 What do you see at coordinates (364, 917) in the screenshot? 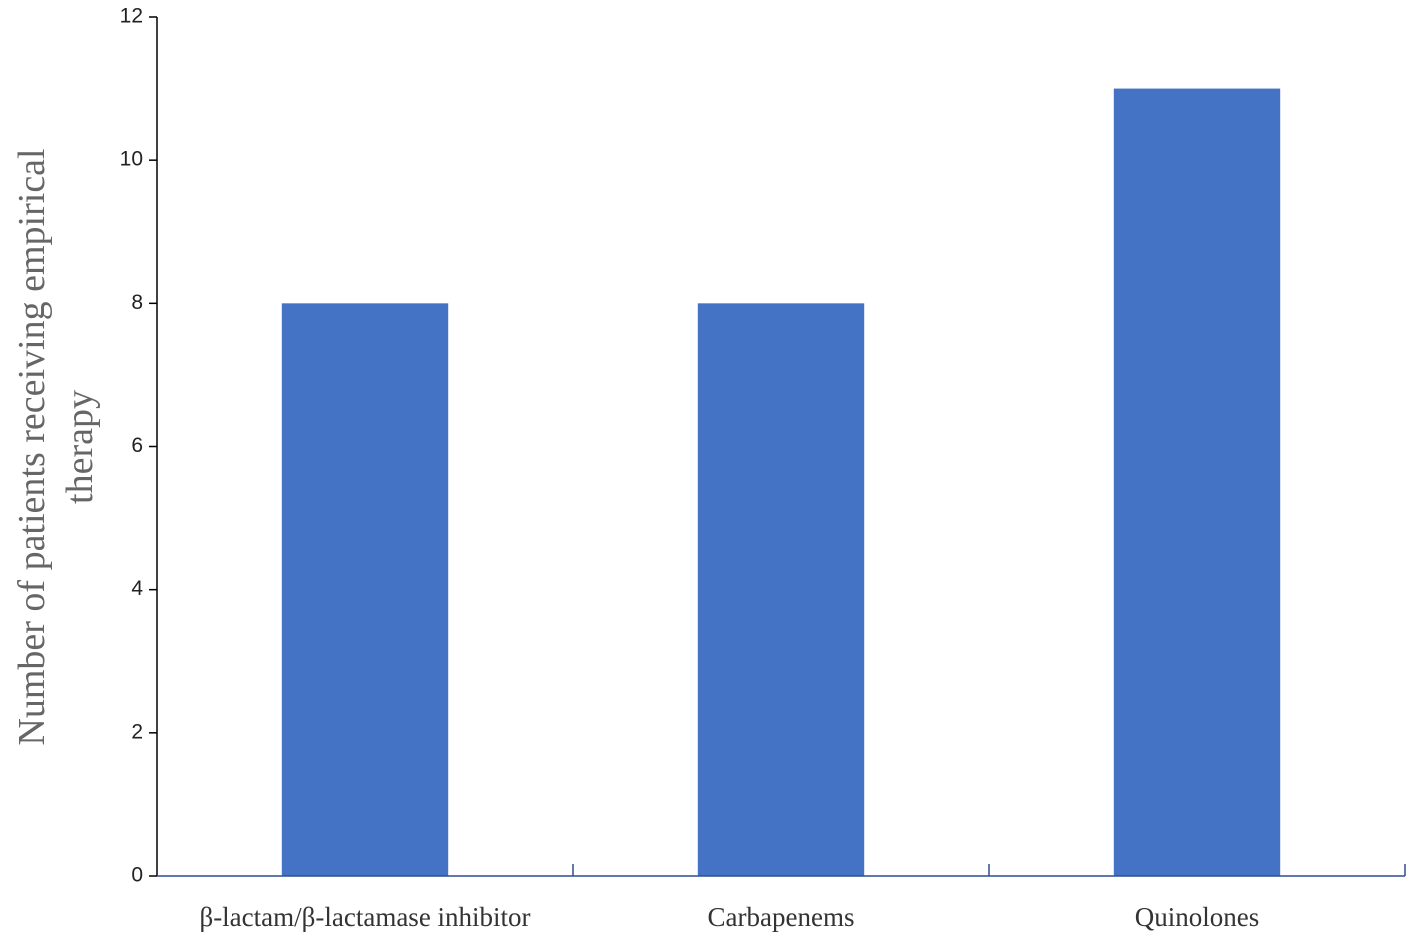
I see `x-tick-label: β-lactam/β-lactamase inhibitor` at bounding box center [364, 917].